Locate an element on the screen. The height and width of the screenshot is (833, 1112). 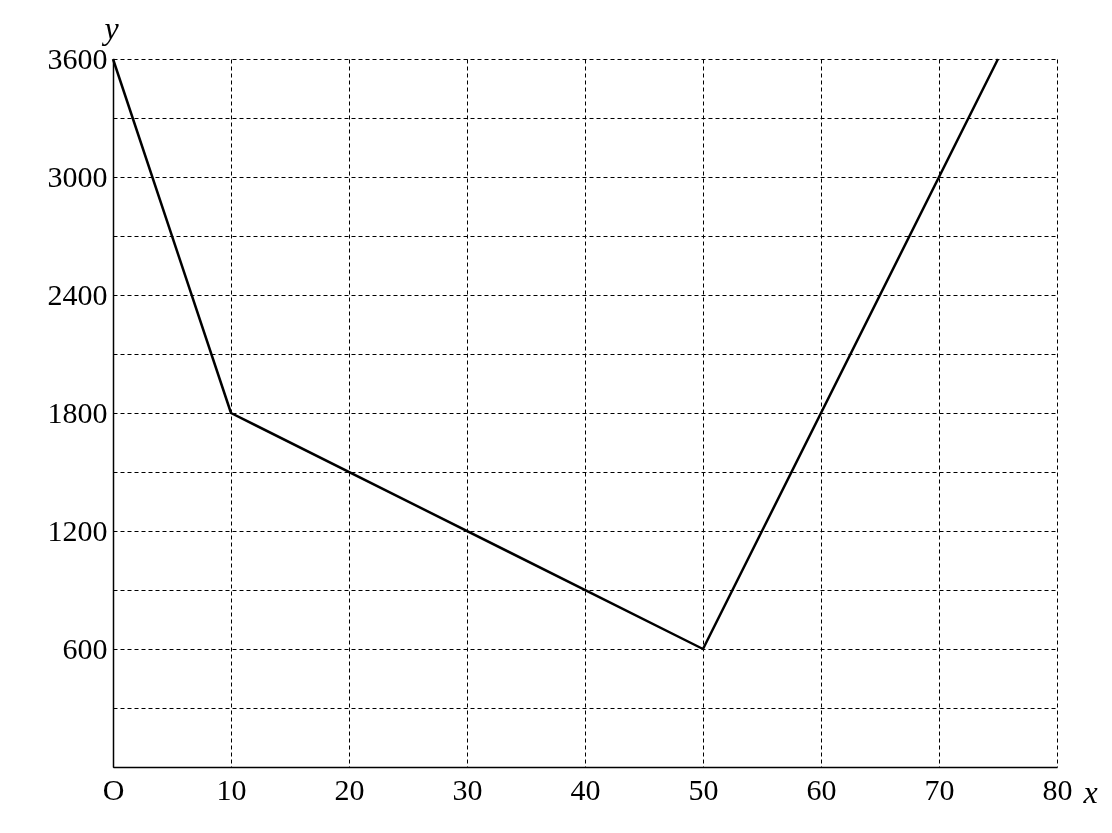
x-tick-label: 70 is located at coordinates (939, 789).